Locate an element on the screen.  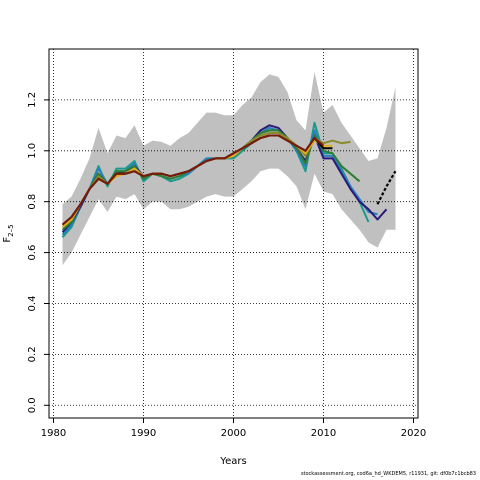
x-tick-label: 1990 is located at coordinates (143, 433).